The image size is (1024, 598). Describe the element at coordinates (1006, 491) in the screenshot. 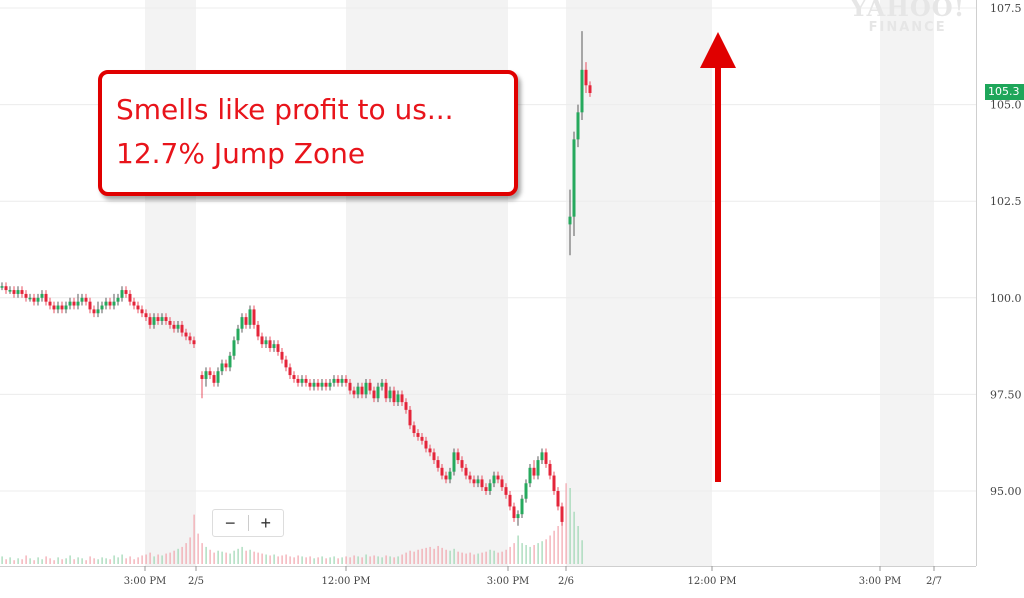

I see `y-tick-label: 95.00` at that location.